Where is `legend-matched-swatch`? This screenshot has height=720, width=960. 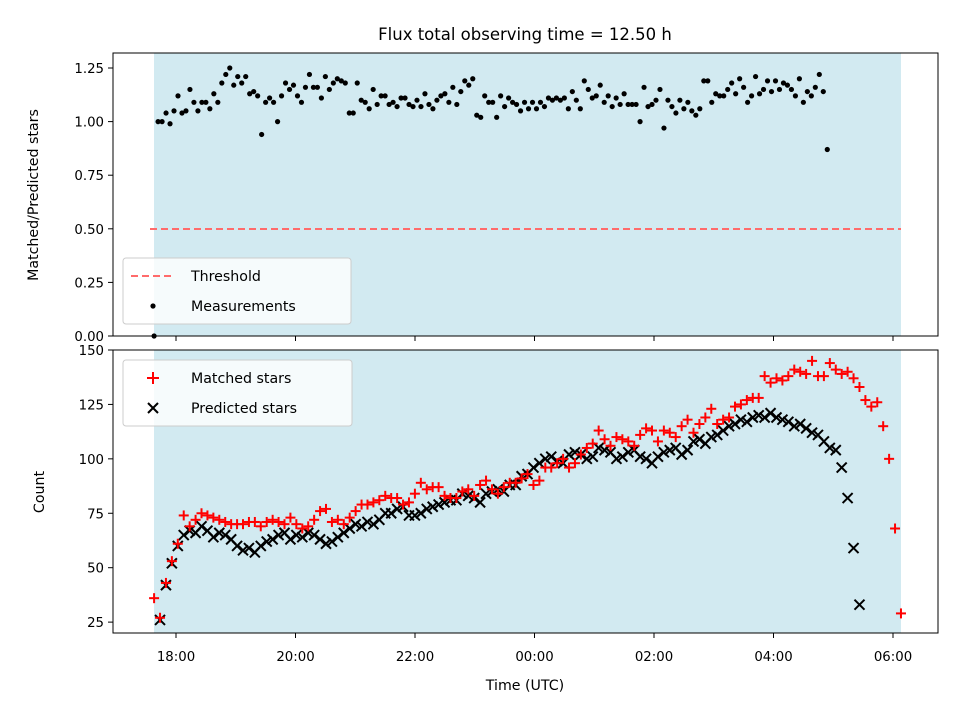
legend-matched-swatch is located at coordinates (153, 378).